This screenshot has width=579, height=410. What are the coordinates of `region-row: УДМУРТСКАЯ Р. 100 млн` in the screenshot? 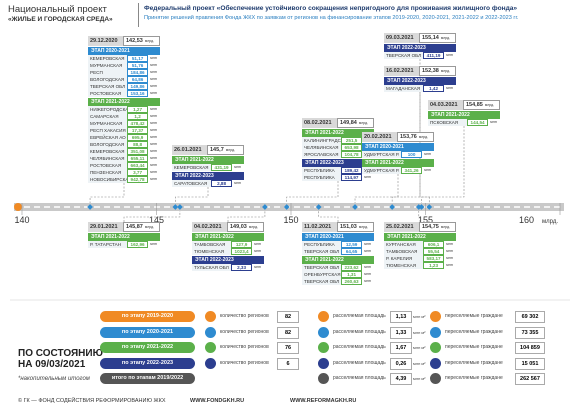 It's located at (398, 154).